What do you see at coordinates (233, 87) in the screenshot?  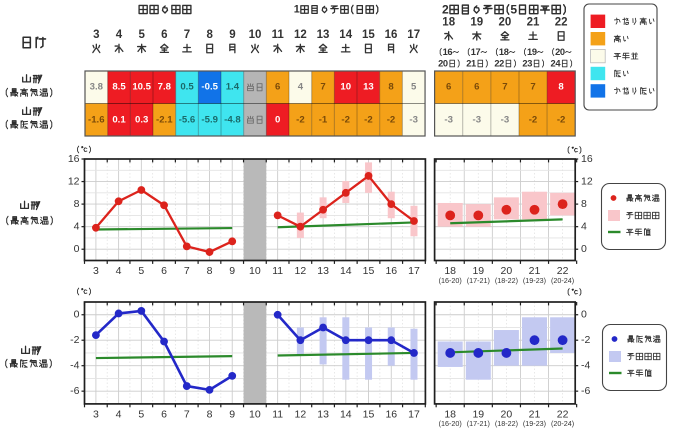 I see `svg-text: 1.4` at bounding box center [233, 87].